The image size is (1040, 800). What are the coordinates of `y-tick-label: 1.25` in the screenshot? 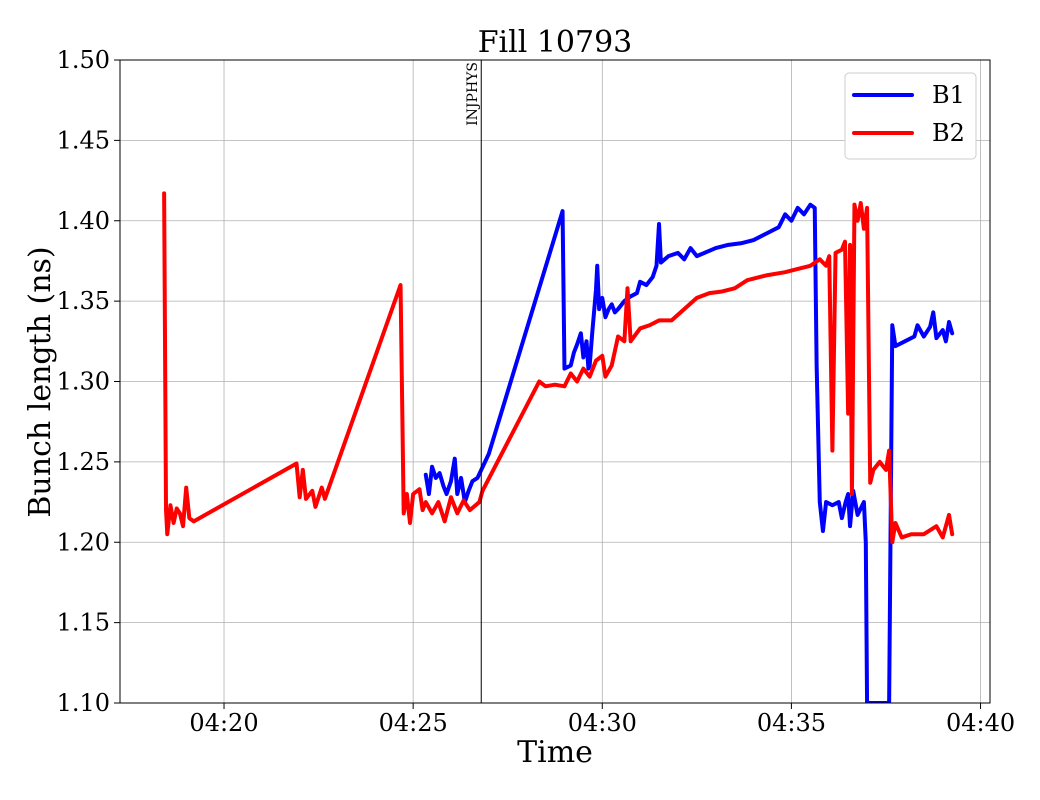 It's located at (83, 462).